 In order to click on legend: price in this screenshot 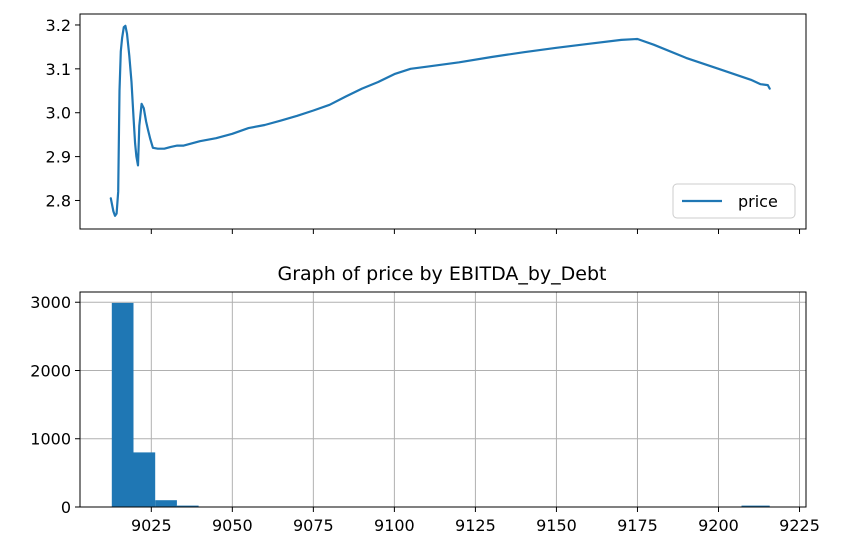, I will do `click(734, 201)`.